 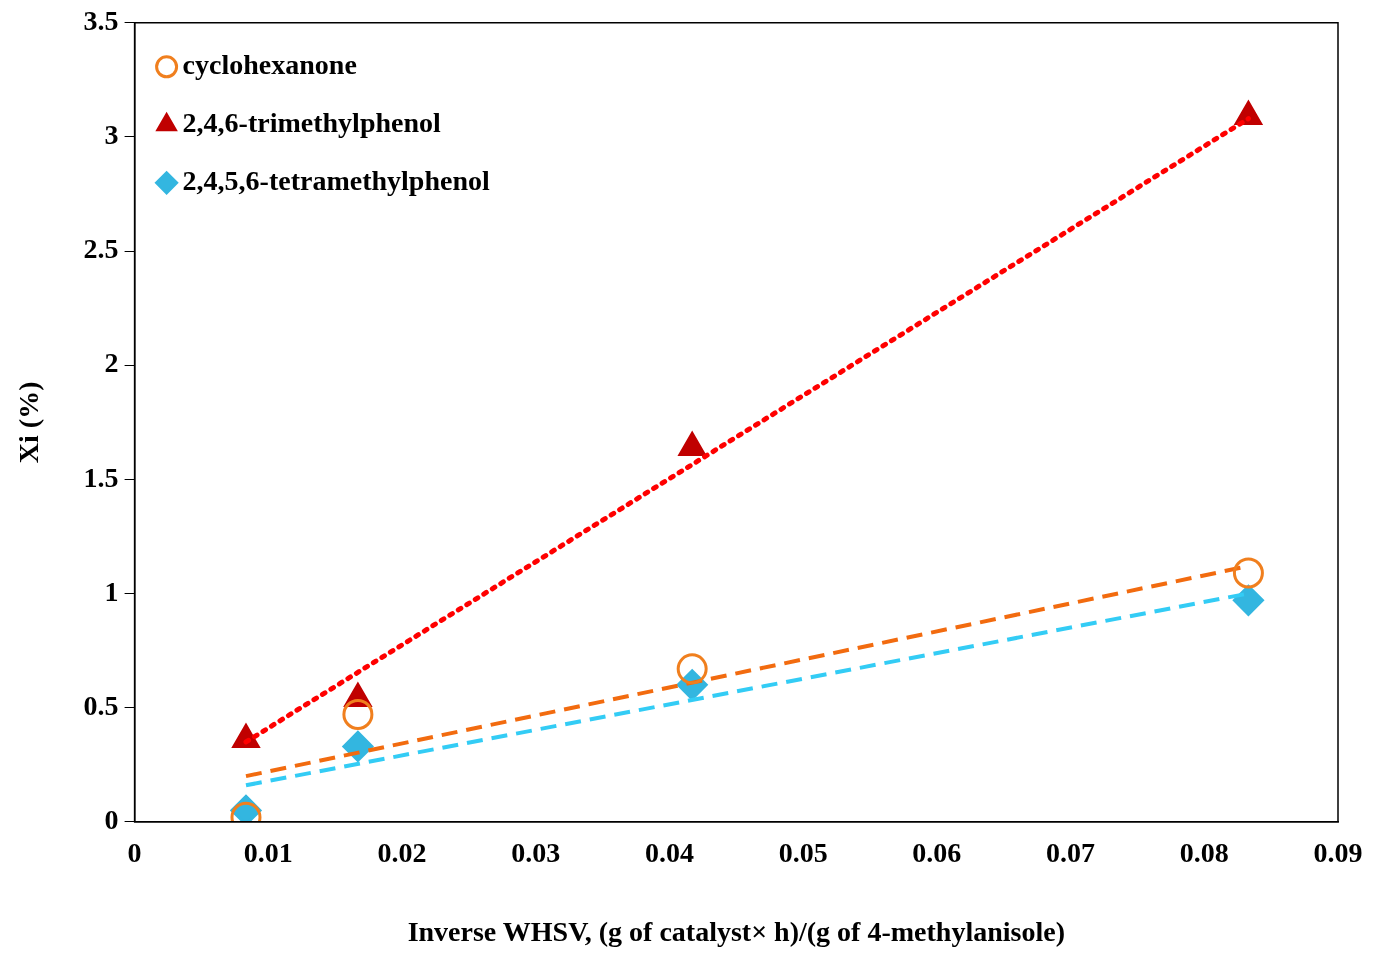 What do you see at coordinates (111, 135) in the screenshot?
I see `y-tick-label: 3` at bounding box center [111, 135].